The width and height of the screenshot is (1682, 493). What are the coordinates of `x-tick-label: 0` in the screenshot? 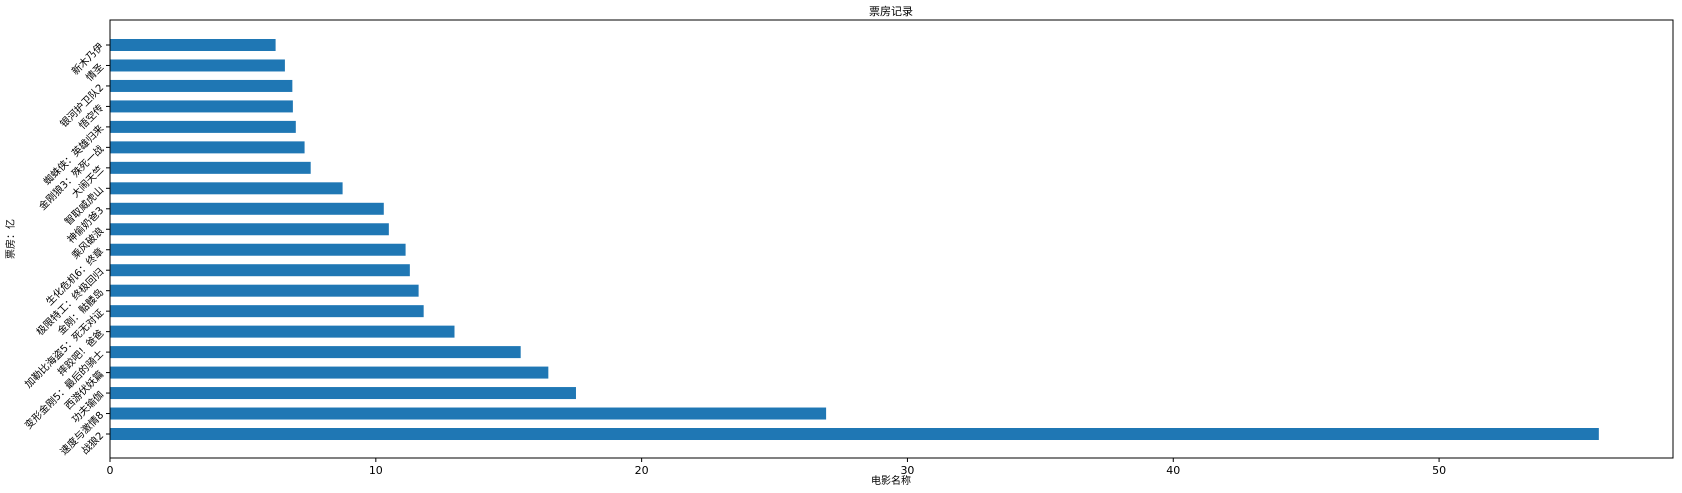 It's located at (110, 470).